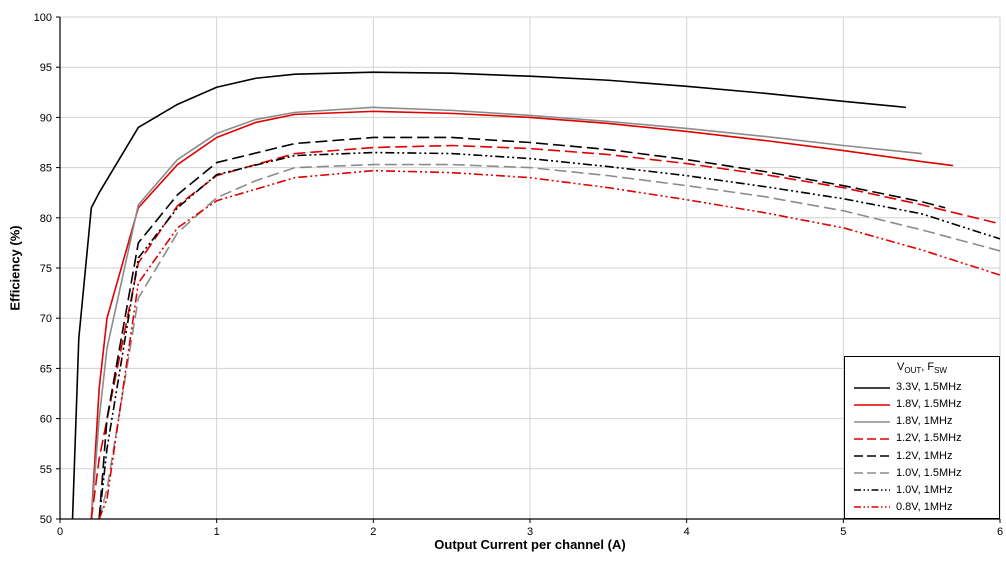  I want to click on legend-item-1-2v-1-5mhz: 1.2V, 1.5MHz, so click(922, 438).